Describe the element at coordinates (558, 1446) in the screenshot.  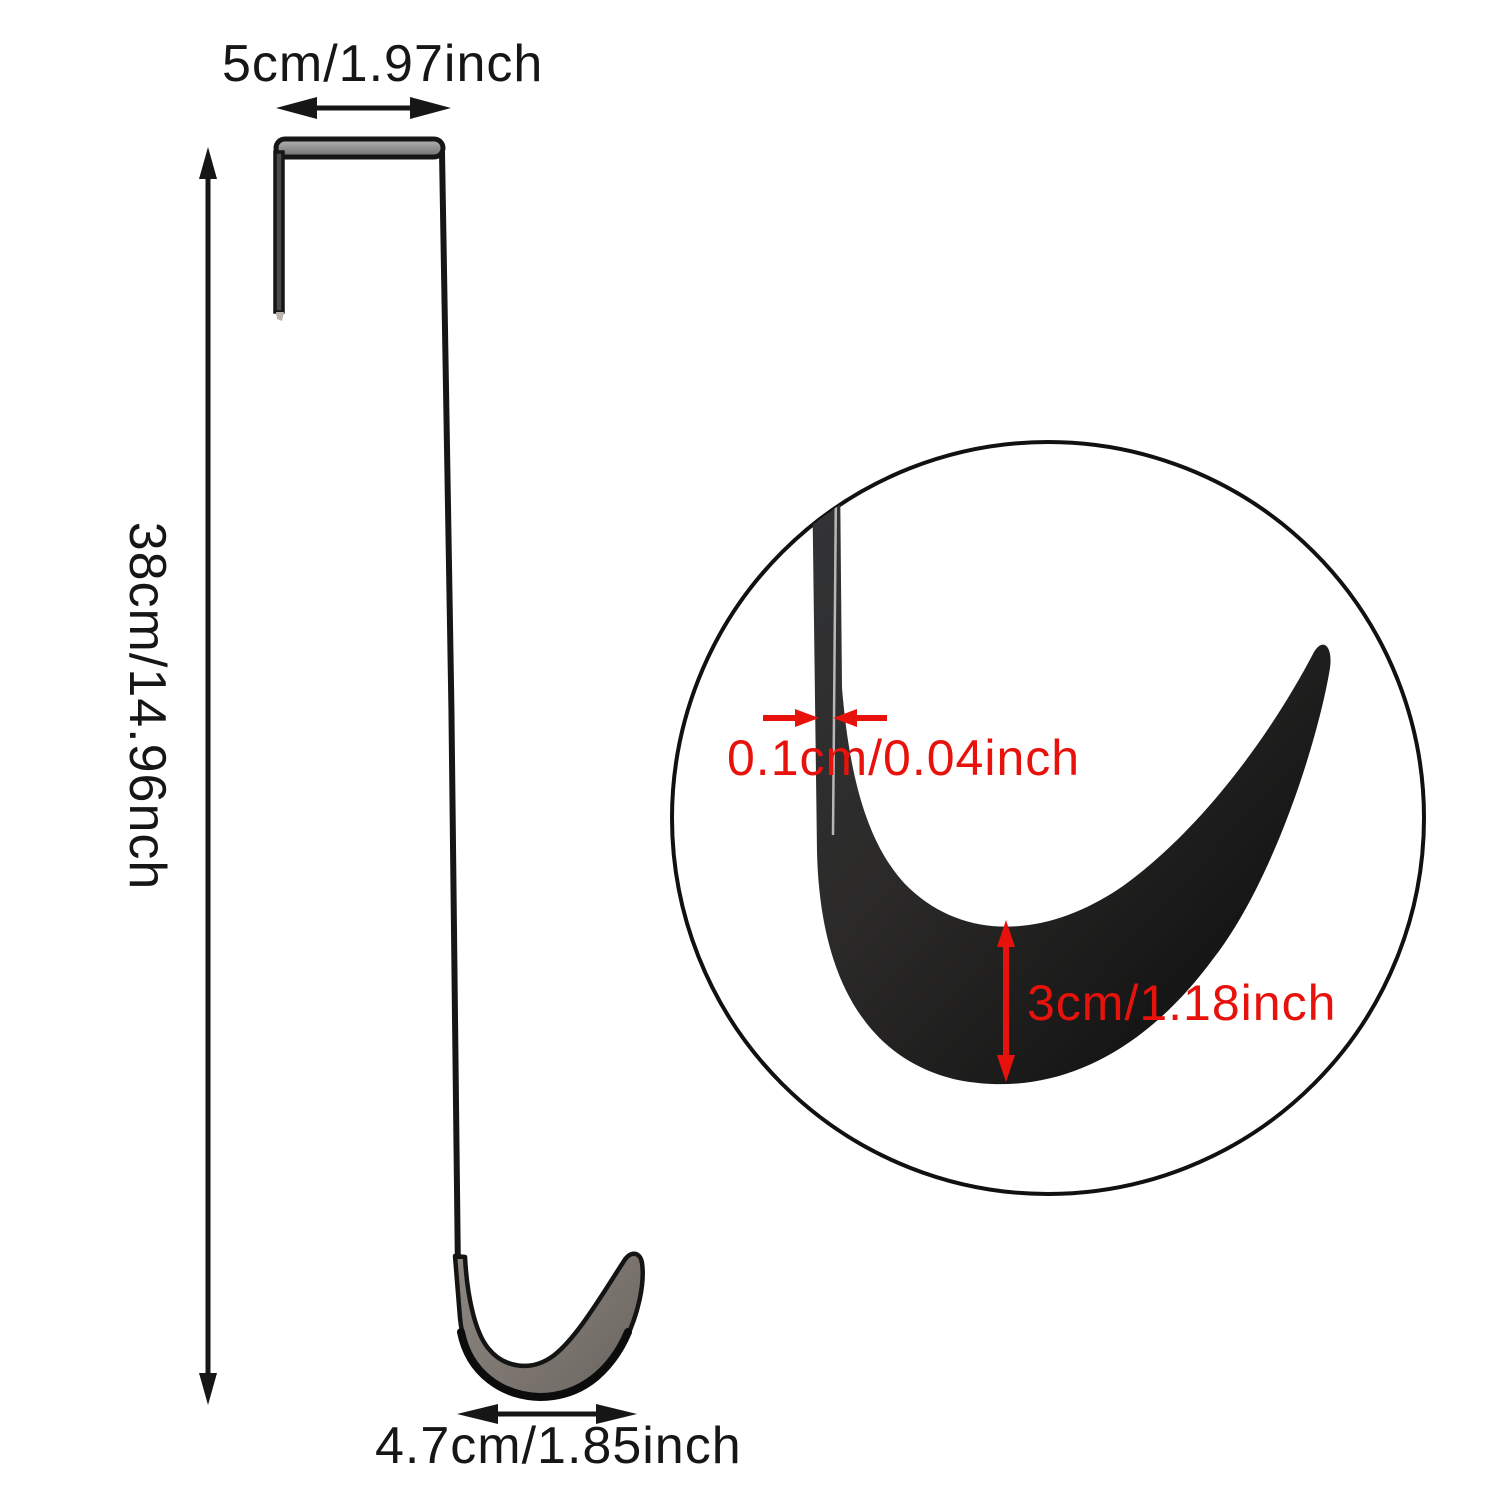
I see `bottom-width-label: 4.7cm/1.85inch` at that location.